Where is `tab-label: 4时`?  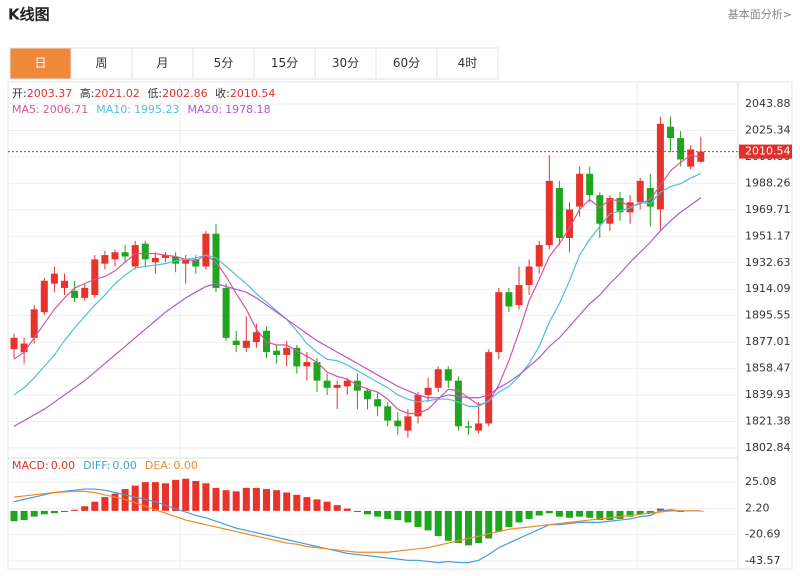 tab-label: 4时 is located at coordinates (468, 63).